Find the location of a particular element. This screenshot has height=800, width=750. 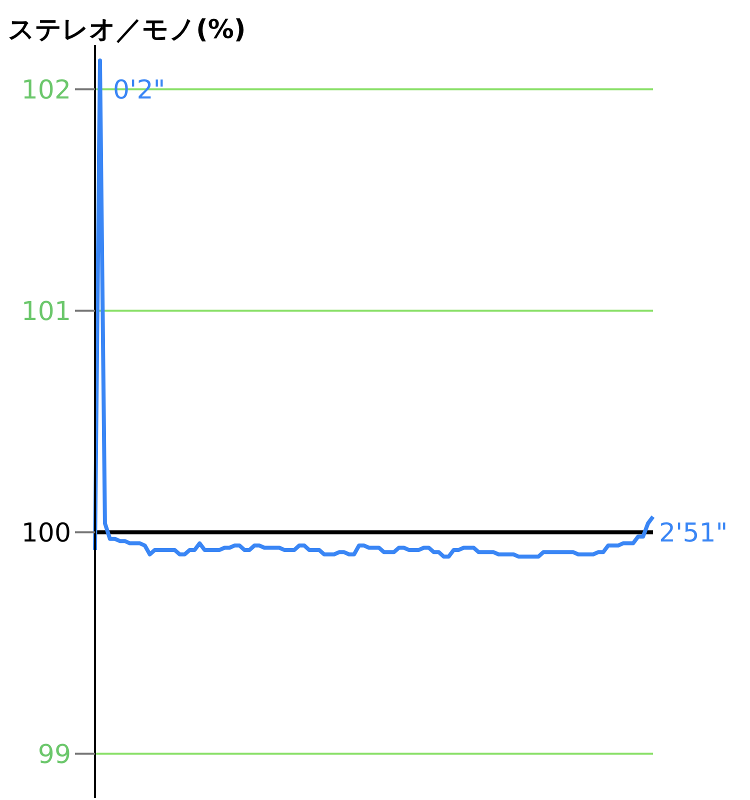

y-tick-label: 102 is located at coordinates (46, 90).